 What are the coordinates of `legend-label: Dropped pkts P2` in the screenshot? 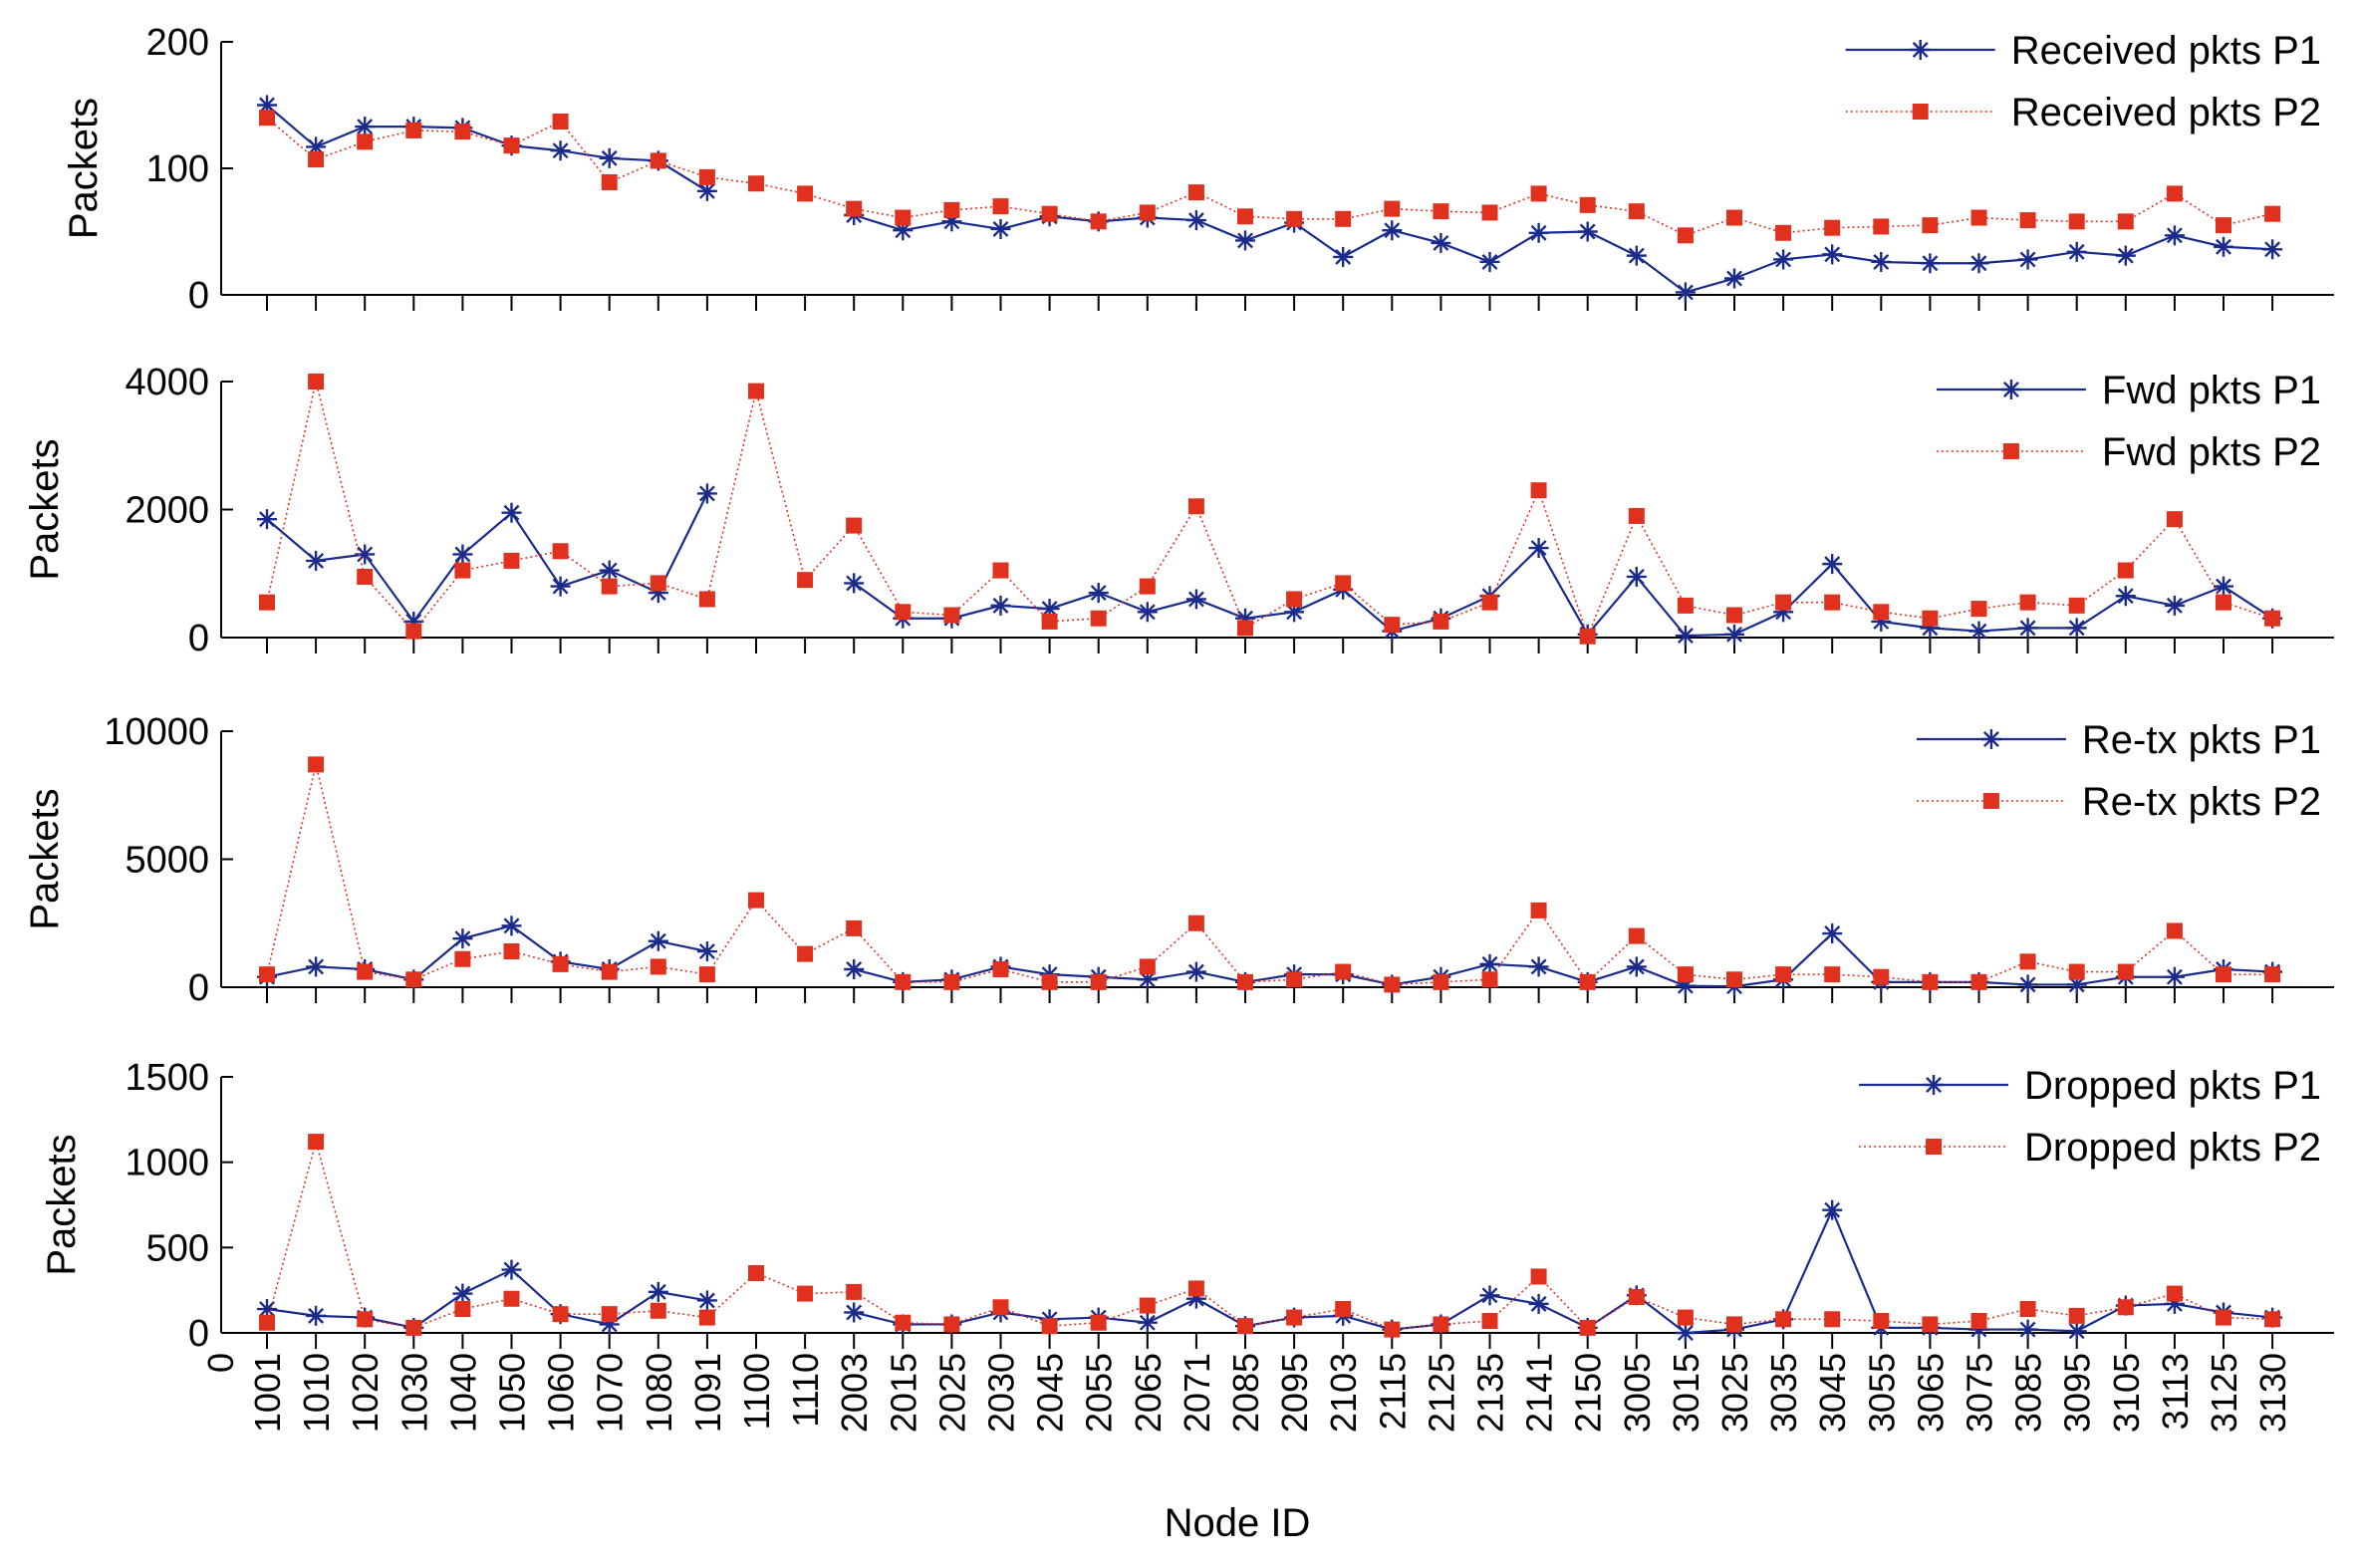 It's located at (2172, 1148).